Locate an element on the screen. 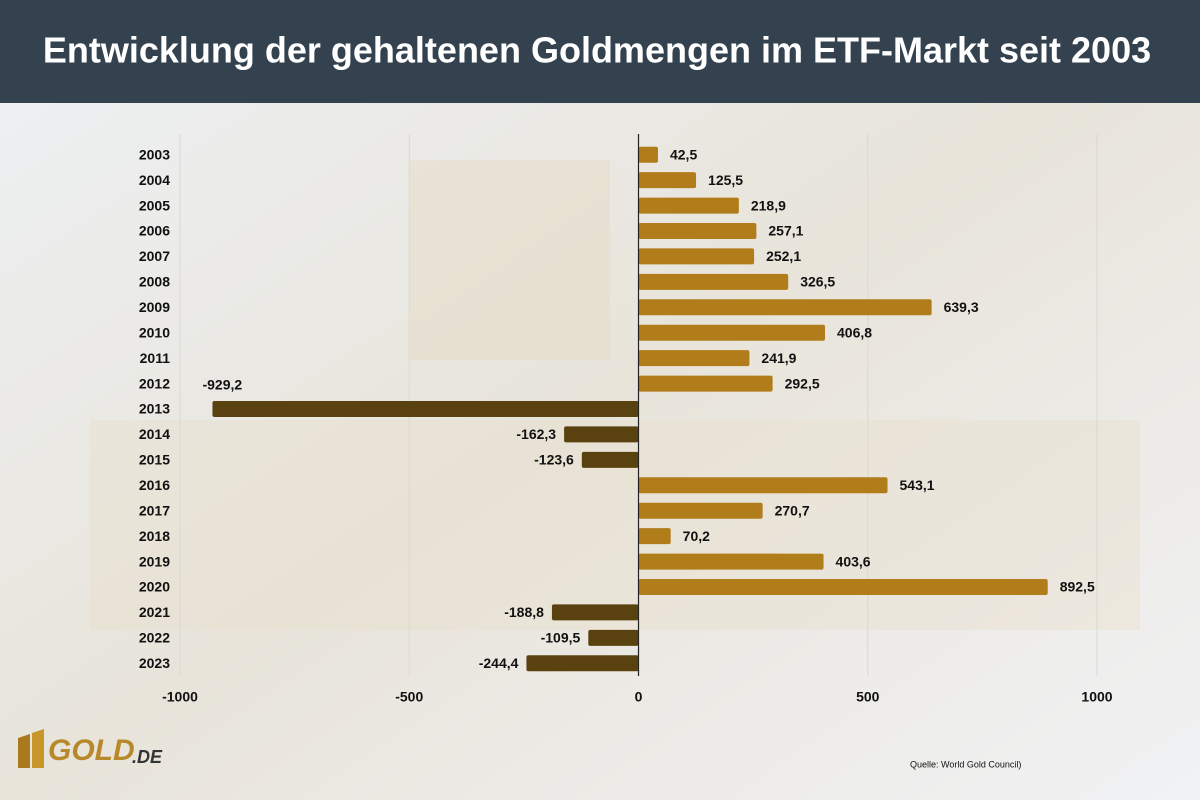 The image size is (1200, 800). value-label: 639,3 is located at coordinates (961, 307).